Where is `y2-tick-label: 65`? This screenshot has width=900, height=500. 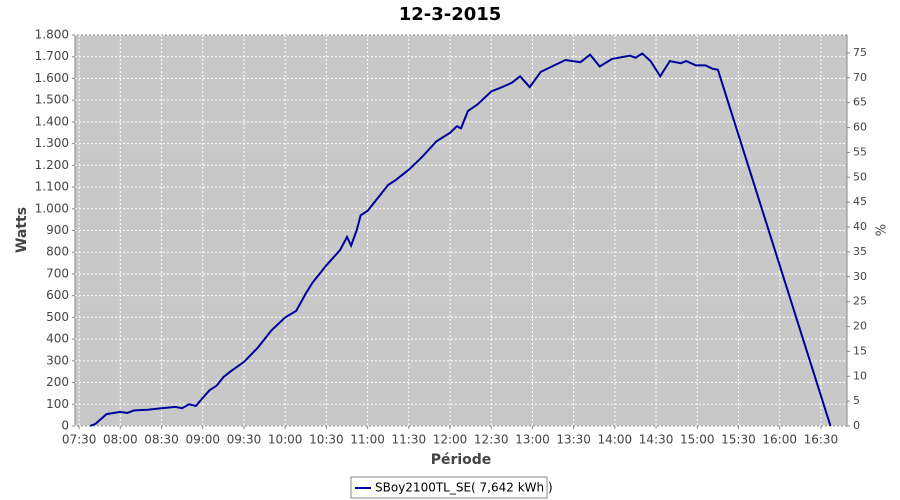 y2-tick-label: 65 is located at coordinates (860, 102).